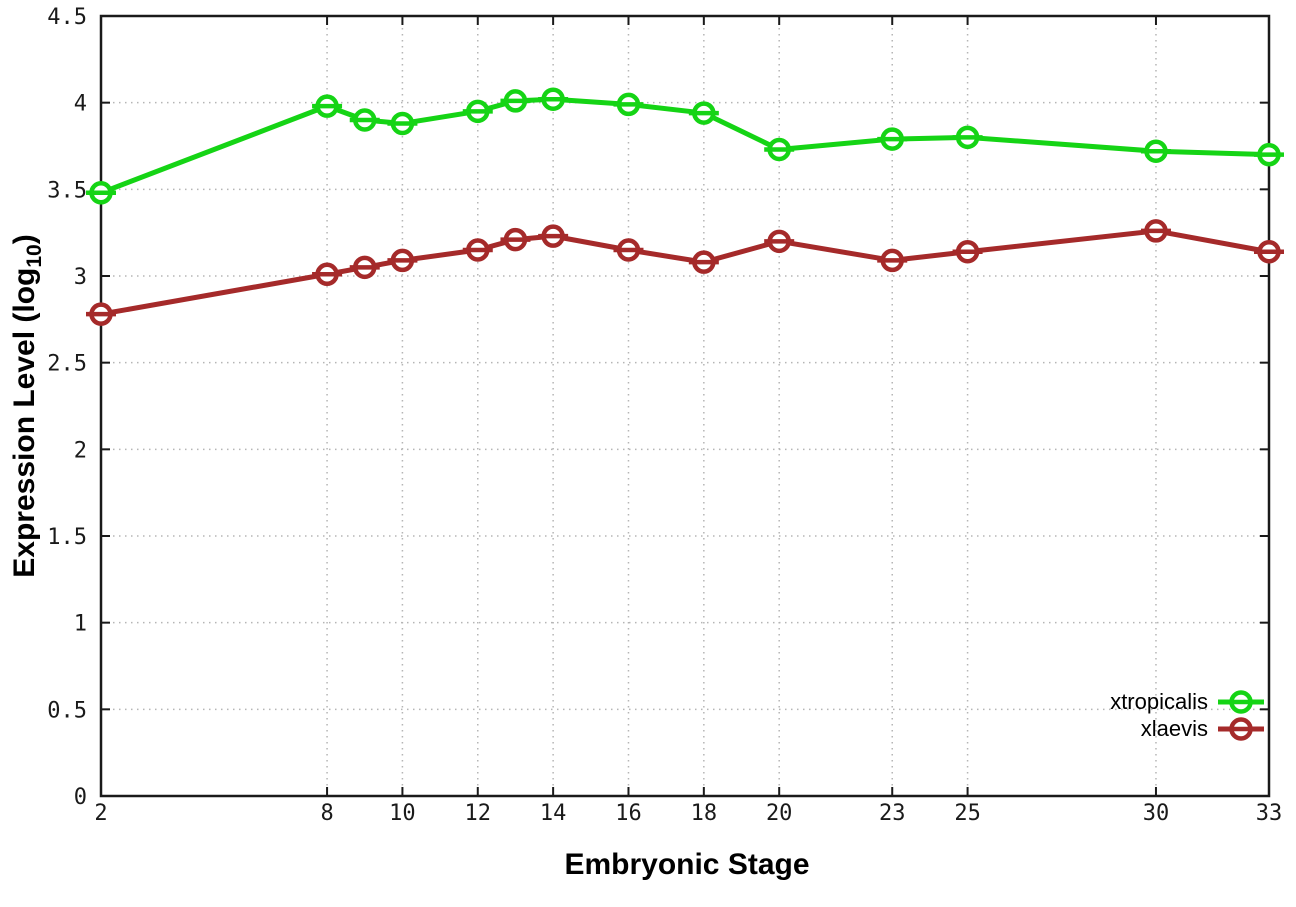 The width and height of the screenshot is (1296, 907). I want to click on y-tick-label: 0.5, so click(67, 710).